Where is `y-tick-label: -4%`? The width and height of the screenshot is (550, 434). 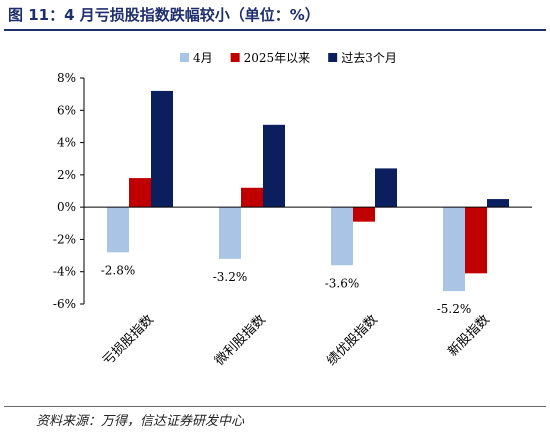
y-tick-label: -4% is located at coordinates (64, 272).